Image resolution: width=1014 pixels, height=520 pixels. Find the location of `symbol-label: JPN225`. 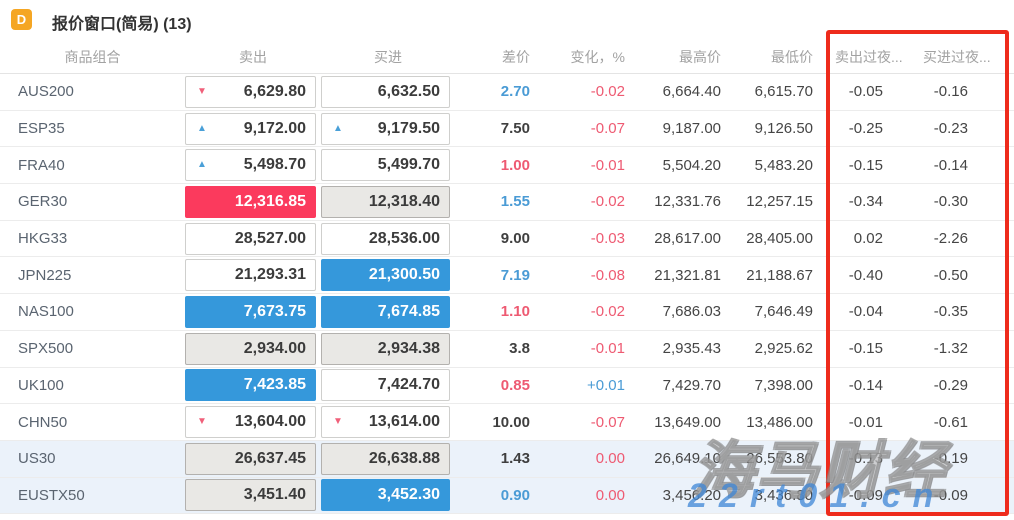

symbol-label: JPN225 is located at coordinates (45, 275).